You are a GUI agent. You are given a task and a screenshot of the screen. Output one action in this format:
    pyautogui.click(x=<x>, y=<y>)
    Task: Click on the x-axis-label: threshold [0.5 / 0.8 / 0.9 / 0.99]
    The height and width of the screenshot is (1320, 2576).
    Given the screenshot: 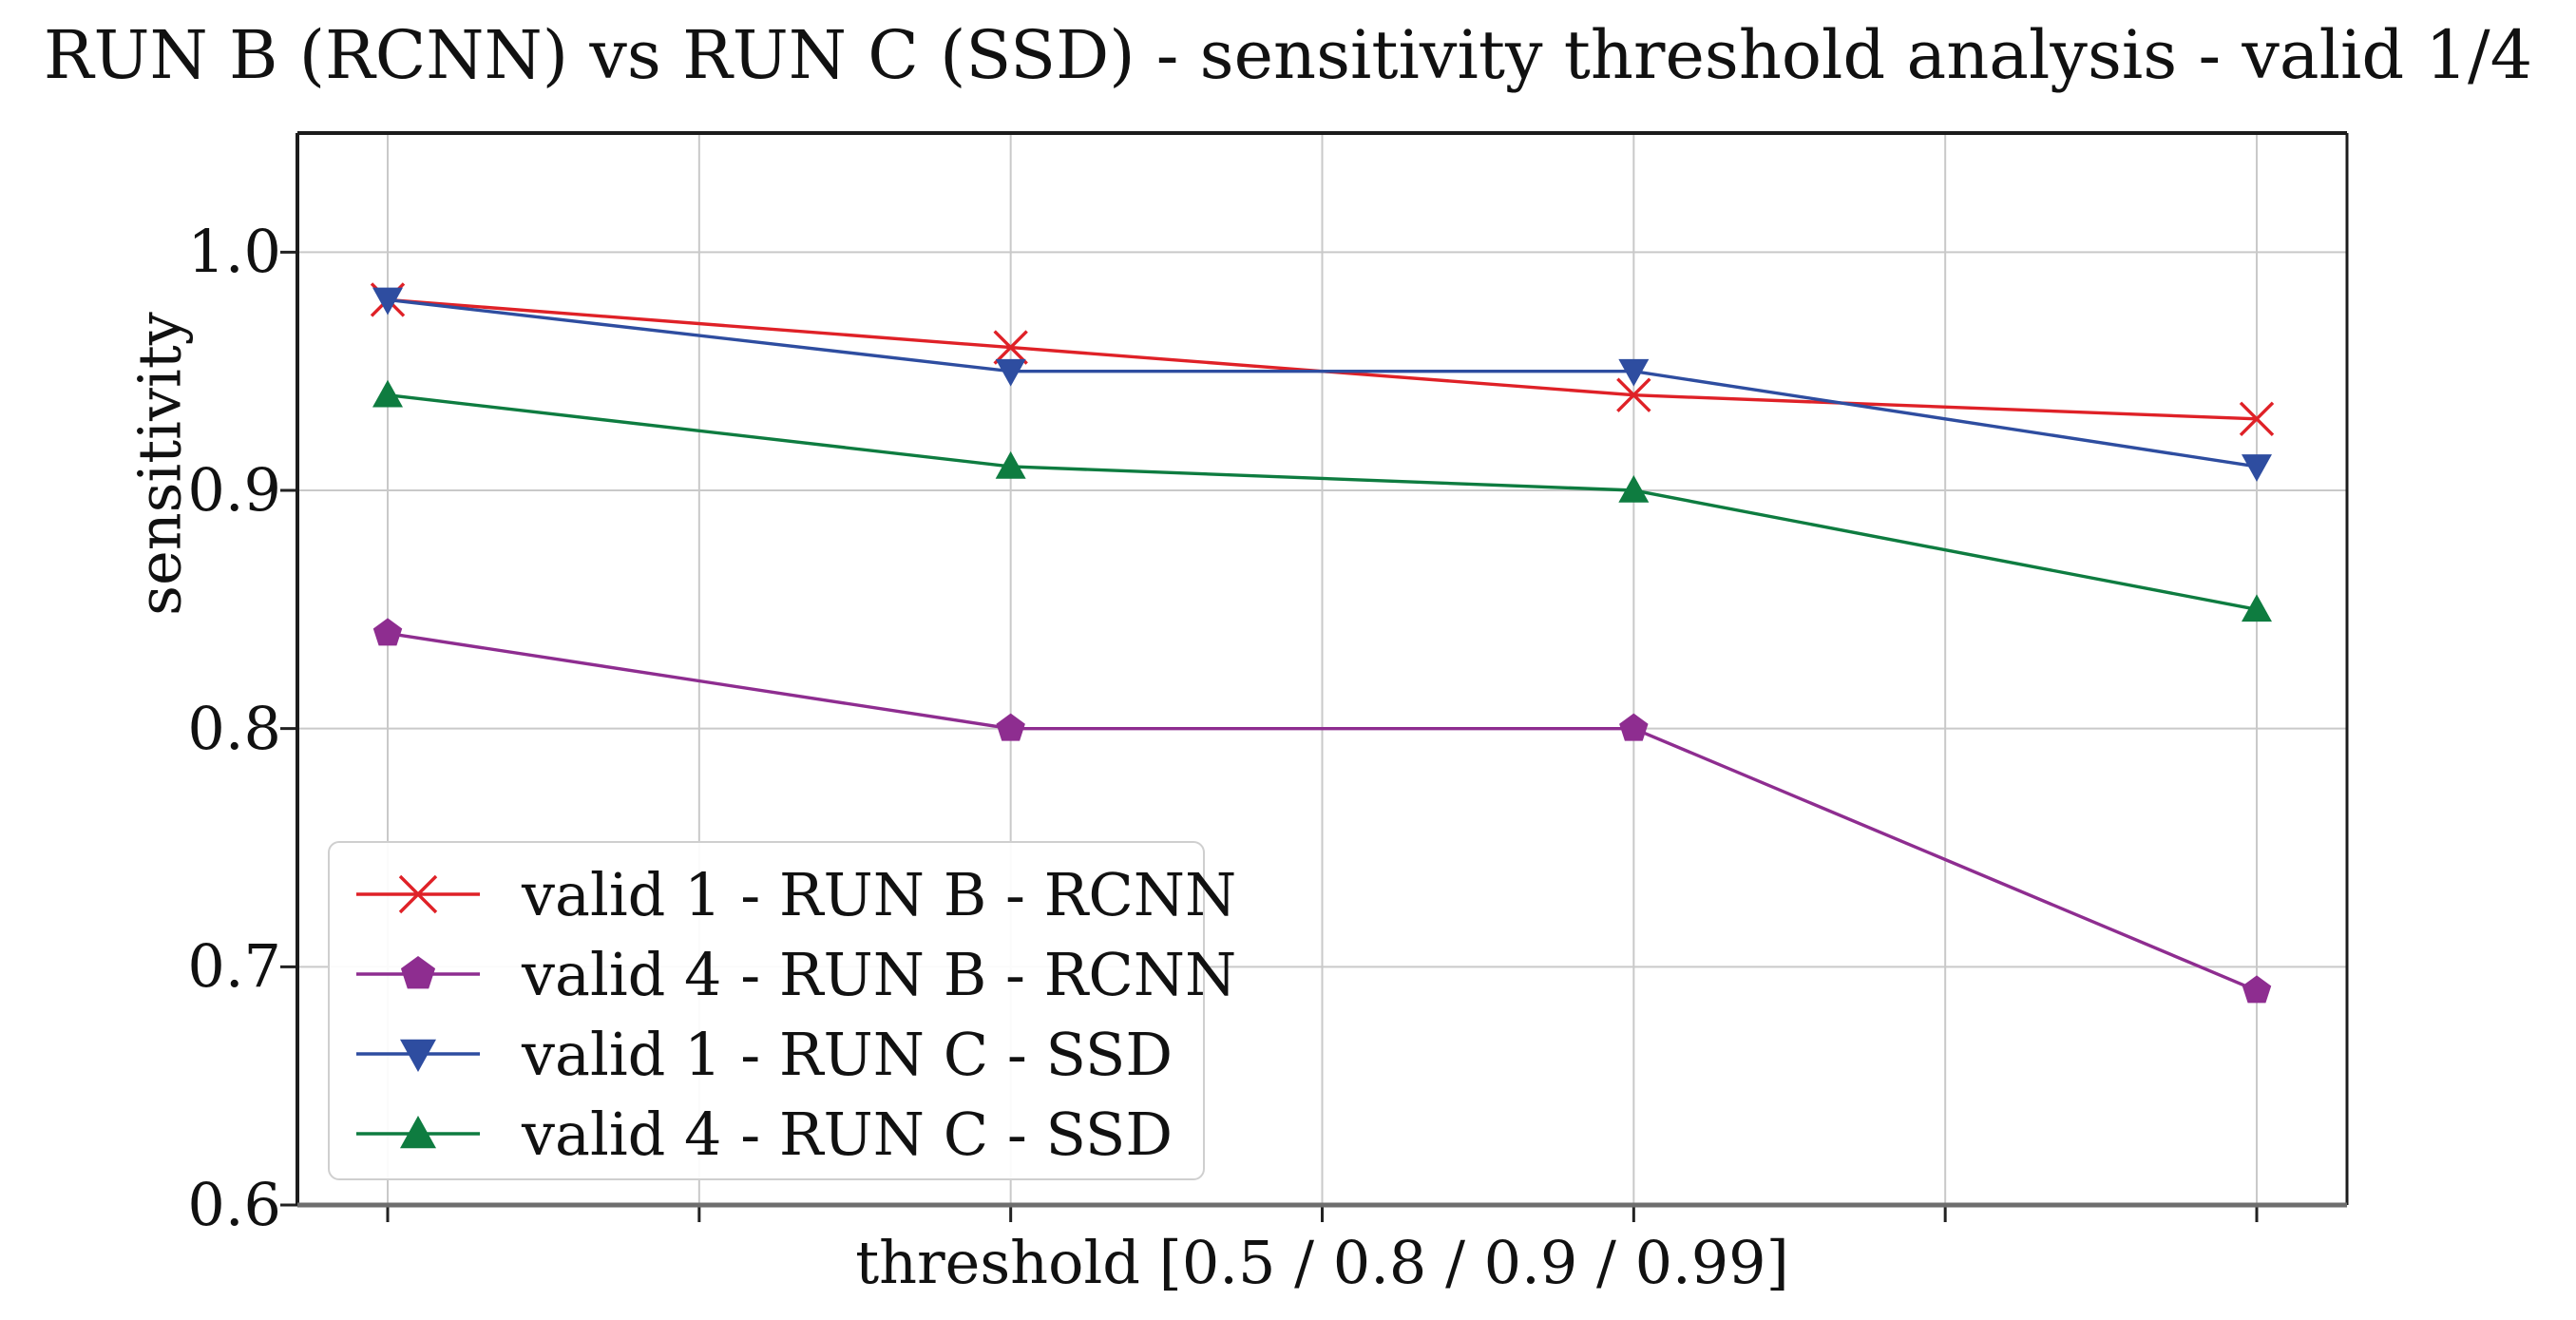 What is the action you would take?
    pyautogui.click(x=1322, y=1262)
    